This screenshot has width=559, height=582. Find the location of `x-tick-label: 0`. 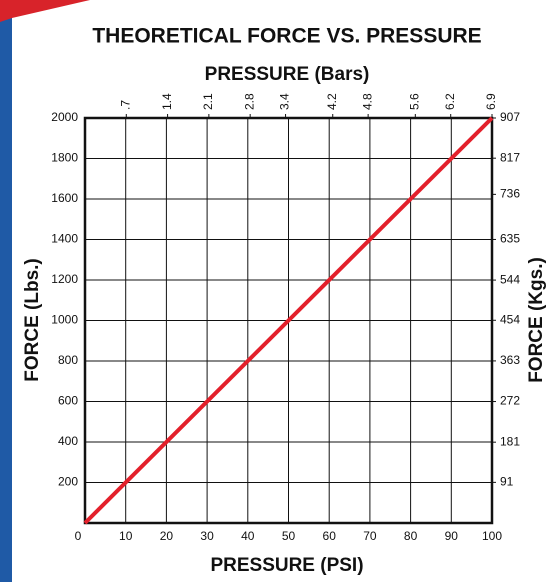

x-tick-label: 0 is located at coordinates (78, 536).